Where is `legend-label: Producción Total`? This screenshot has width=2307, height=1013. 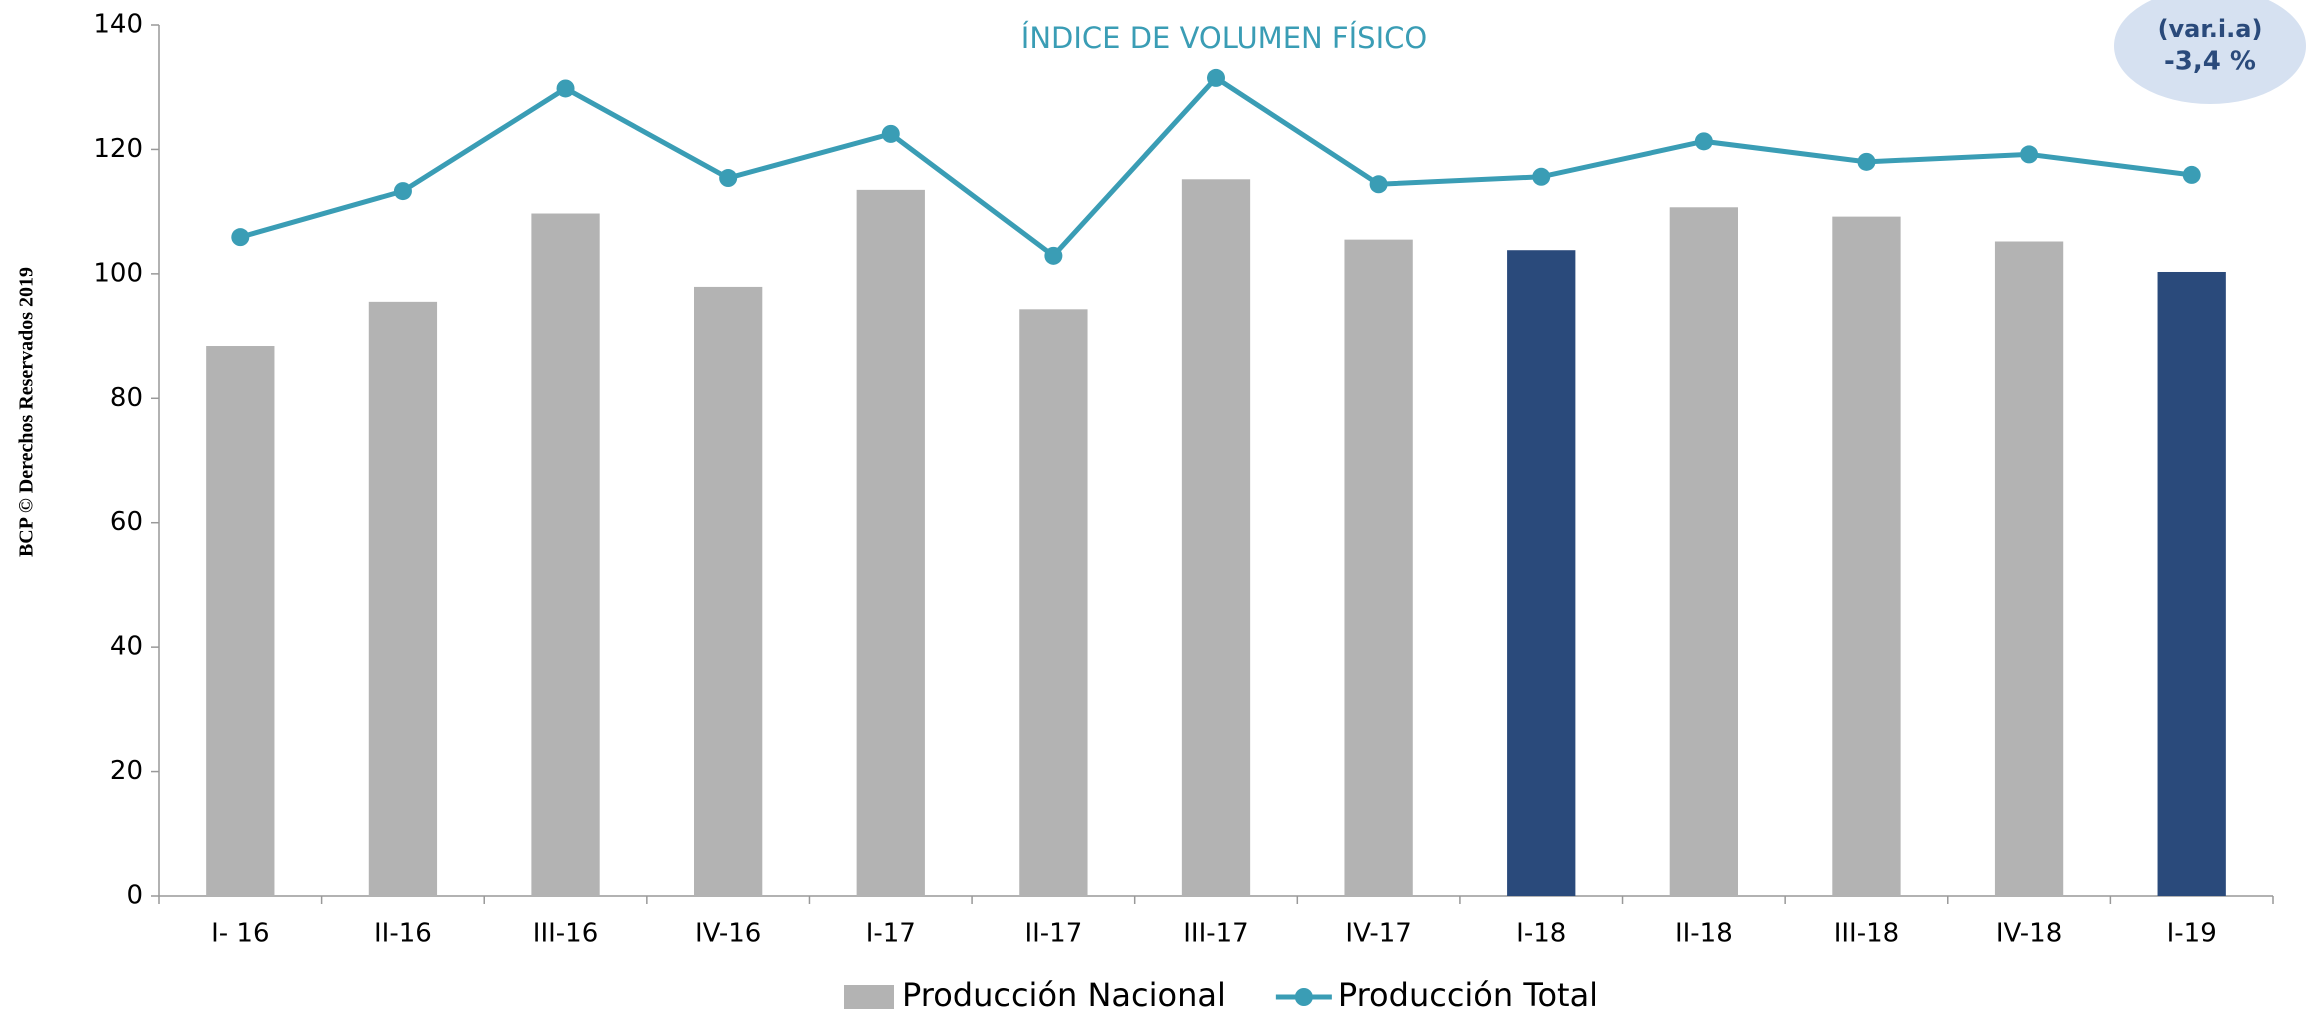 legend-label: Producción Total is located at coordinates (1468, 994).